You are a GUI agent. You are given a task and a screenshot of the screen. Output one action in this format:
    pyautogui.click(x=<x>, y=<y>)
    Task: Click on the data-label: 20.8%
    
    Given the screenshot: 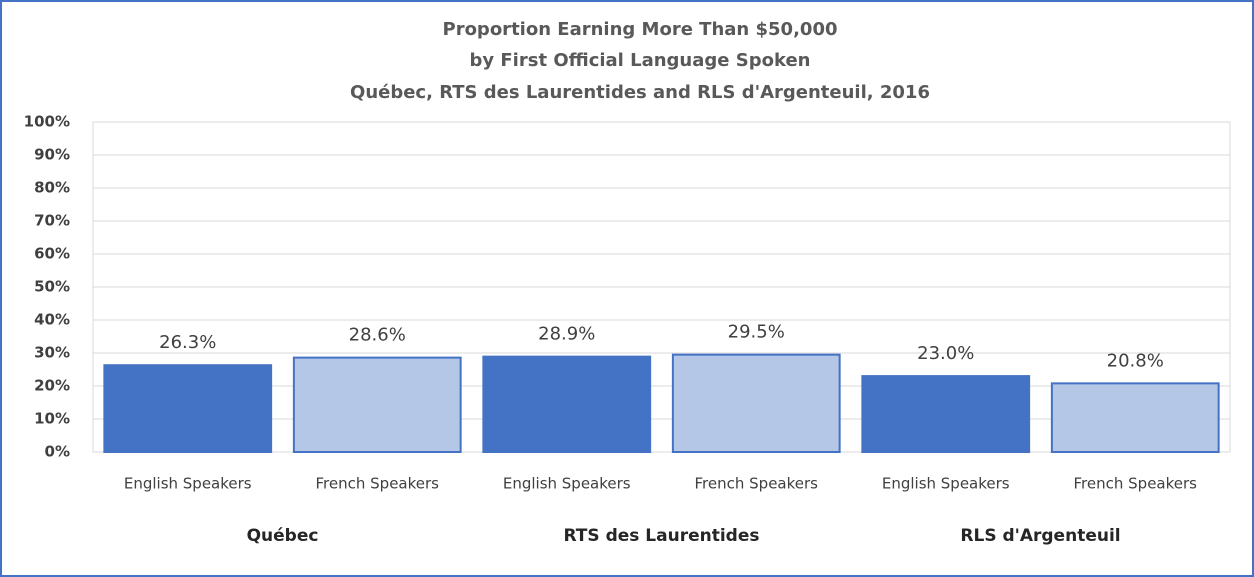 What is the action you would take?
    pyautogui.click(x=1135, y=360)
    